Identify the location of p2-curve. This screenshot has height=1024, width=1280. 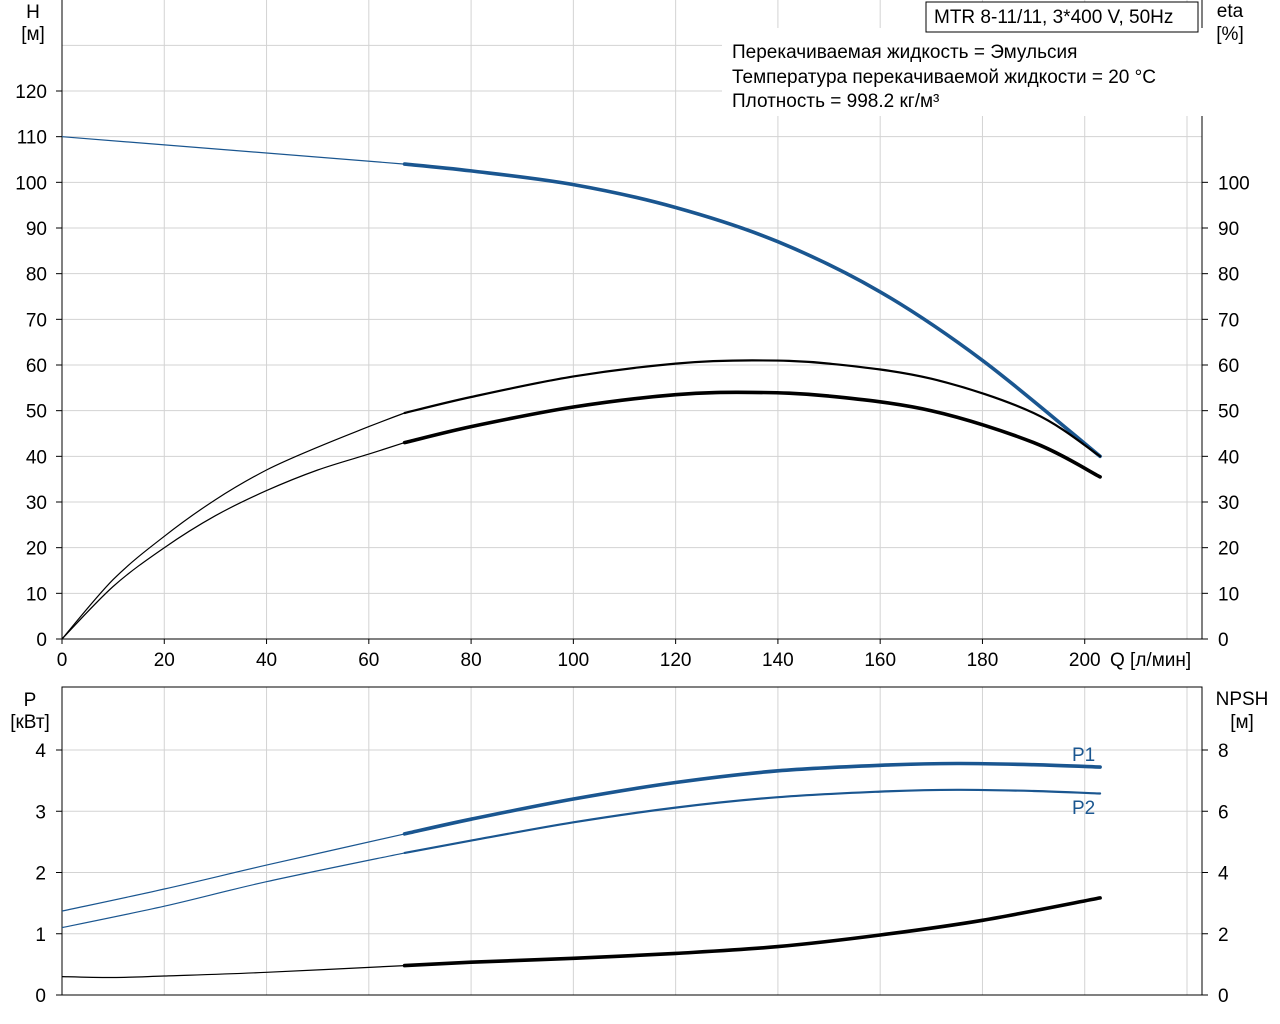
(752, 821).